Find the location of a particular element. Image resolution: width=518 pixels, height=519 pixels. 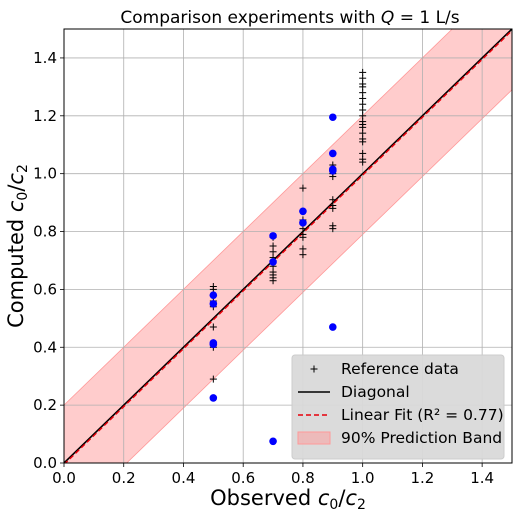

legend-label: 90% Prediction Band is located at coordinates (421, 438).